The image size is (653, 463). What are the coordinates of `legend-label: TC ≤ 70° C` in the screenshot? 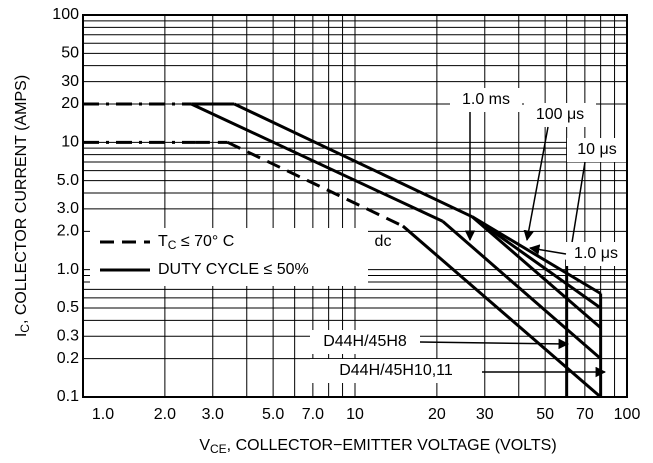 It's located at (196, 242).